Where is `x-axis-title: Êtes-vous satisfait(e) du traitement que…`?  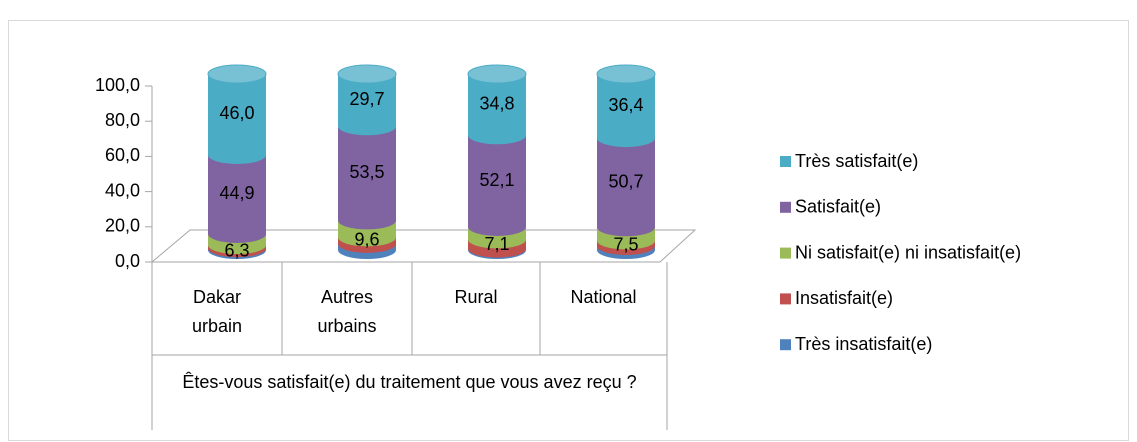
x-axis-title: Êtes-vous satisfait(e) du traitement que… is located at coordinates (409, 382).